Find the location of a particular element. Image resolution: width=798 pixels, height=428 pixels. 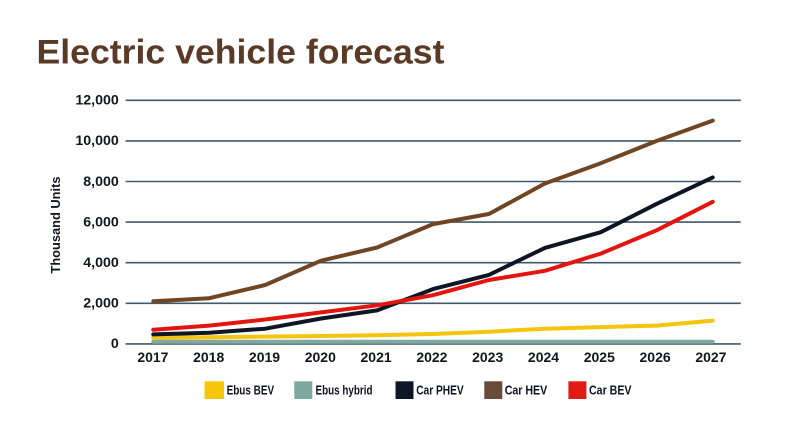

svg-text: 0 is located at coordinates (115, 344).